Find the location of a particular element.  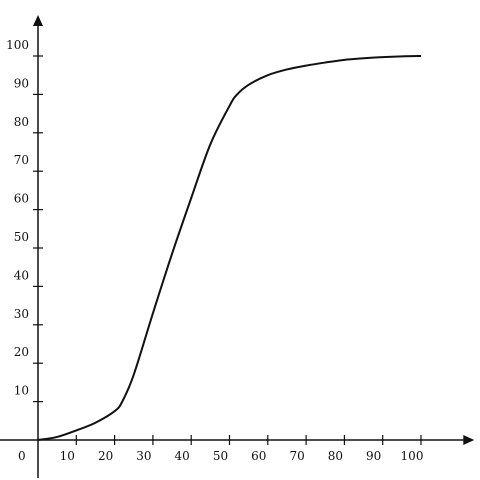

y-ticks: 10 20 30 40 50 60 70 80 90 100 is located at coordinates (24, 220).